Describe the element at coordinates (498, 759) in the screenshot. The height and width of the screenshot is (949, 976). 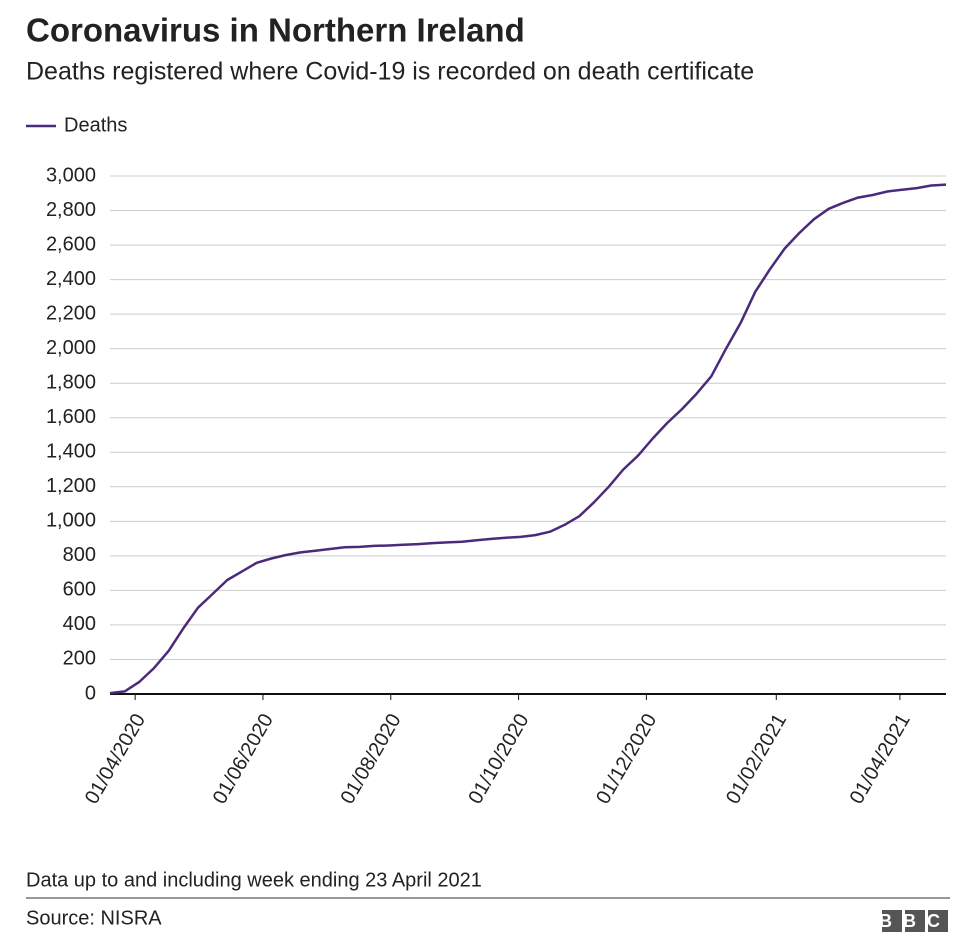
I see `x-tick-label: 01/10/2020` at that location.